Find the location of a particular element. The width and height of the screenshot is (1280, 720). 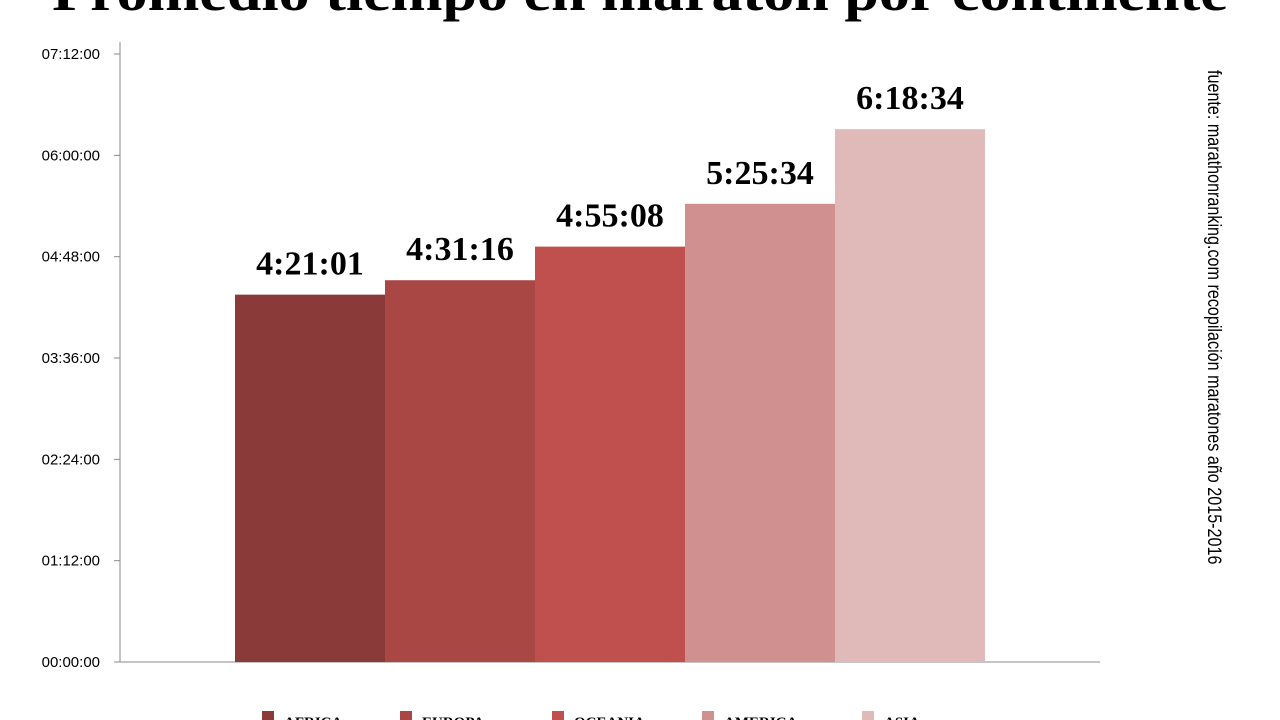

y-tick-label: 07:12:00 is located at coordinates (71, 54).